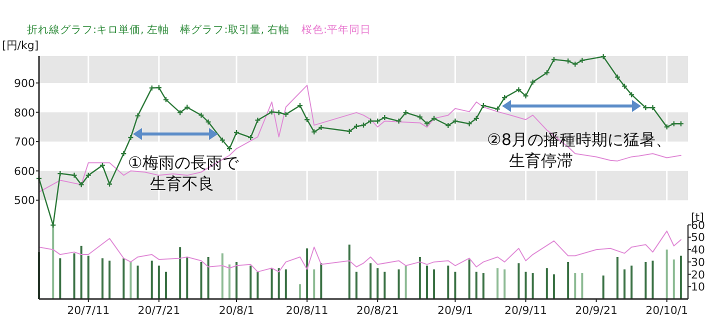  Describe the element at coordinates (24, 142) in the screenshot. I see `y-tick-label: 700` at that location.